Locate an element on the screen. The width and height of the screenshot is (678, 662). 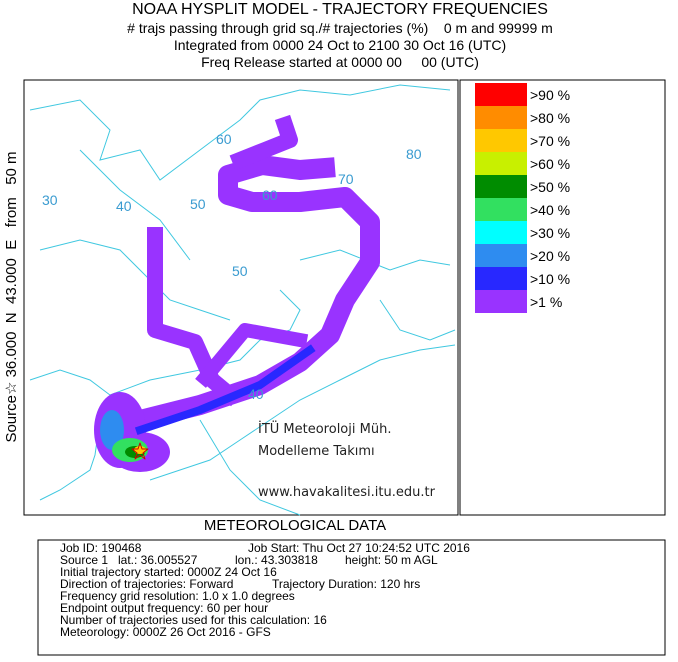
info-text: Job Start: Thu Oct 27 10:24:52 UTC 2016 is located at coordinates (359, 548).